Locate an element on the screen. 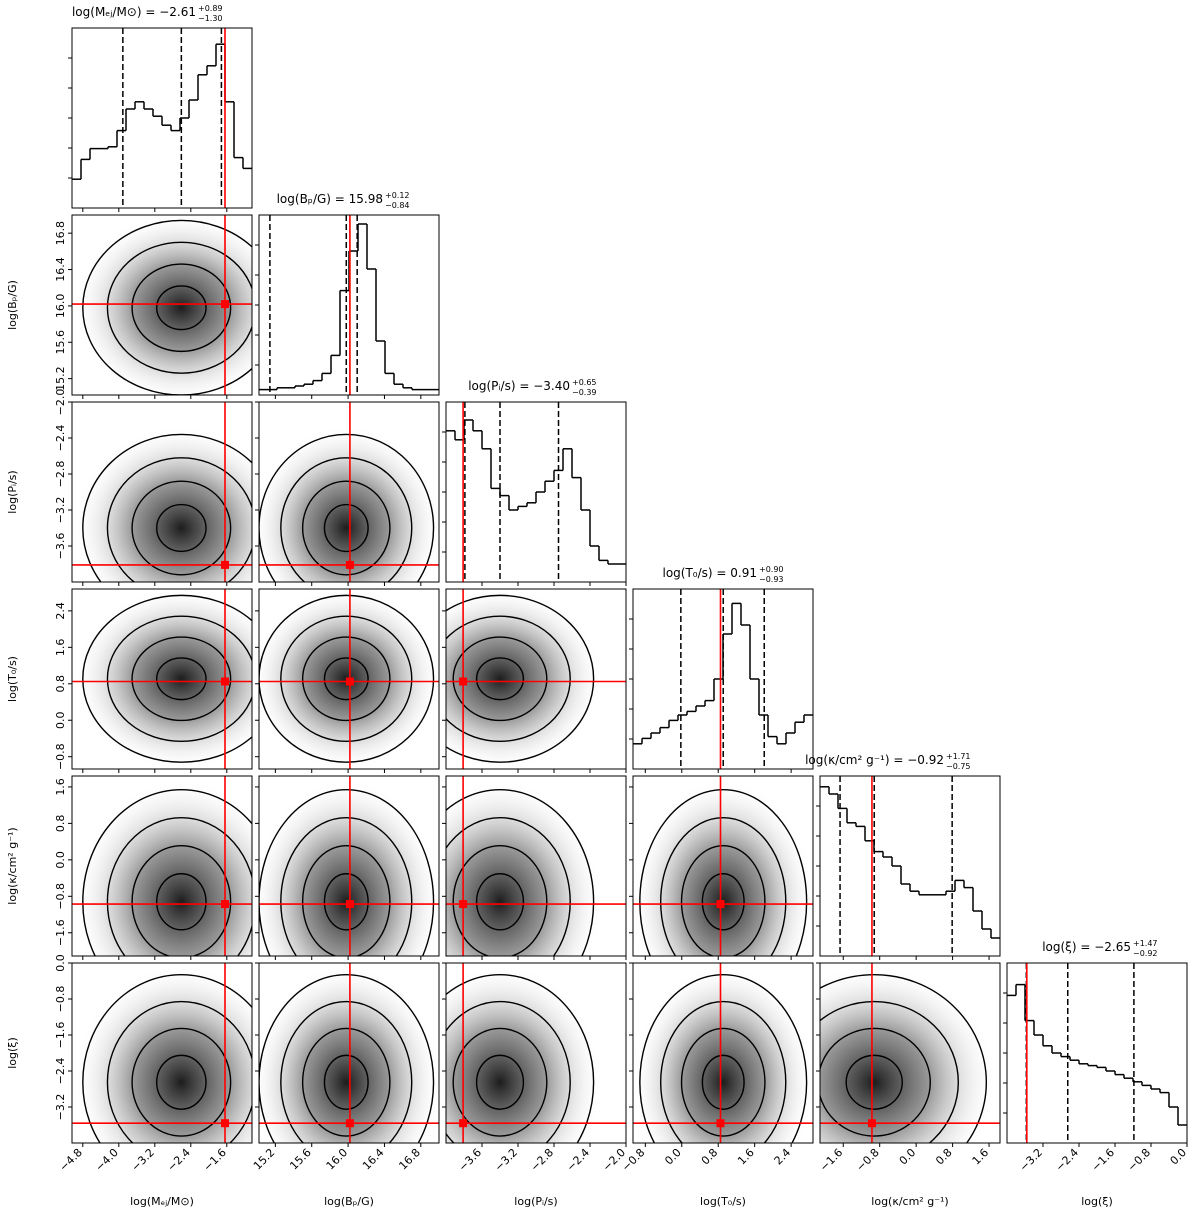  x-tick-label: 15.6 is located at coordinates (300, 1159).